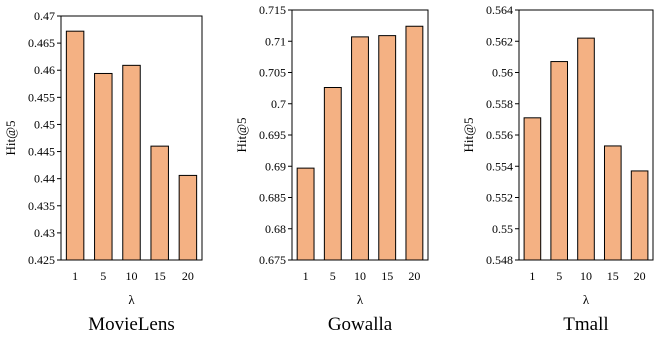 The width and height of the screenshot is (654, 341). I want to click on y-tick-label: 0.44, so click(44, 179).